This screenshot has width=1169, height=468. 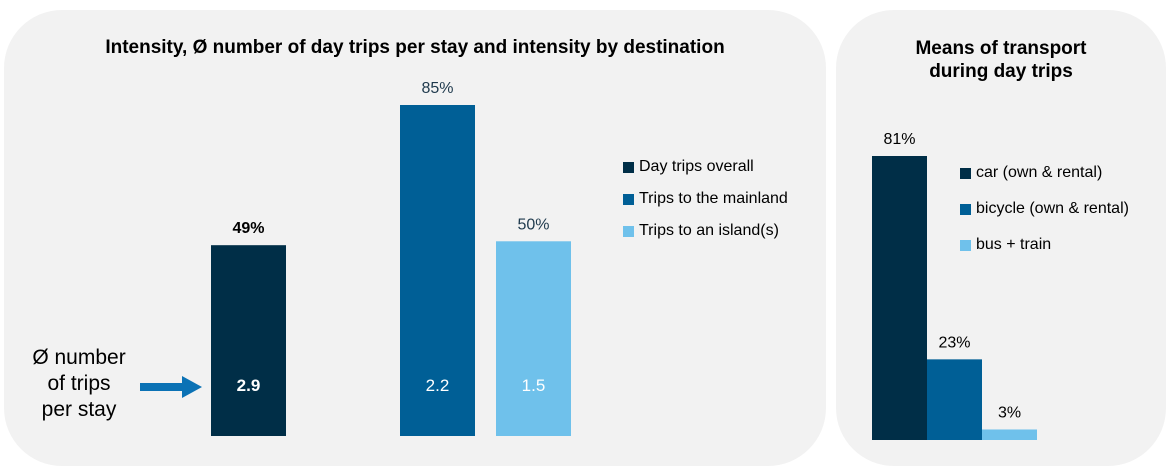 What do you see at coordinates (1001, 48) in the screenshot?
I see `transport-title-line-1: Means of transport` at bounding box center [1001, 48].